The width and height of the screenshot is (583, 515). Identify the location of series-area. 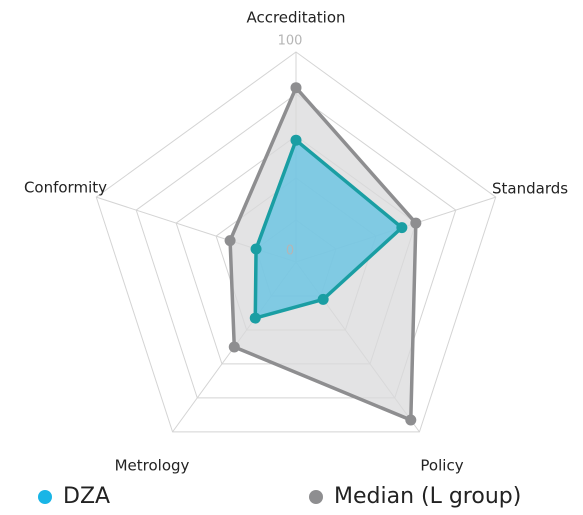
(328, 229).